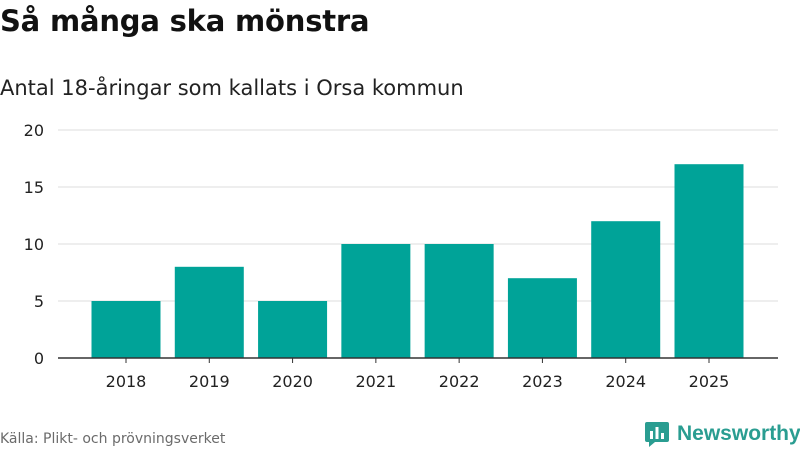  What do you see at coordinates (459, 381) in the screenshot?
I see `x-tick-label: 2022` at bounding box center [459, 381].